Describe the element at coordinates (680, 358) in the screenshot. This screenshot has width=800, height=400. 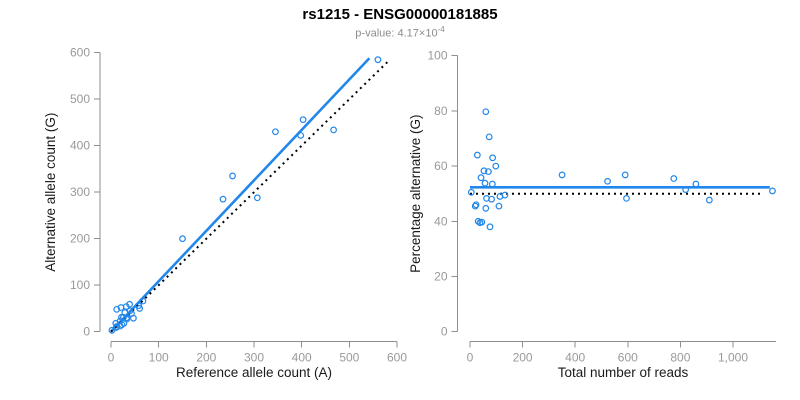
I see `x-tick-label: 800` at that location.